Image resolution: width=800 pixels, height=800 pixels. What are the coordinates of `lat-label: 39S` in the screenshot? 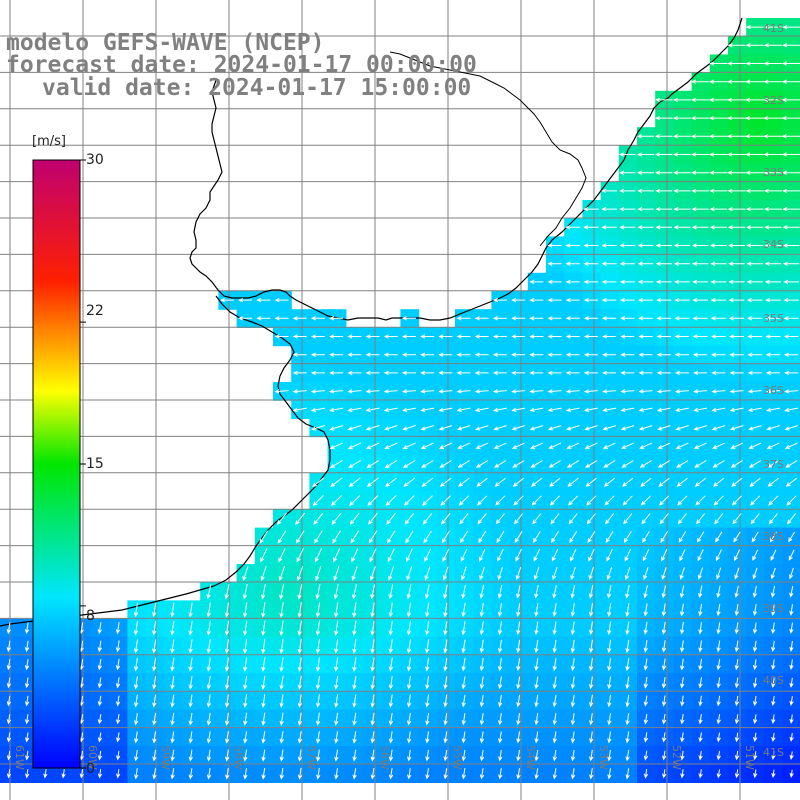 It's located at (773, 608).